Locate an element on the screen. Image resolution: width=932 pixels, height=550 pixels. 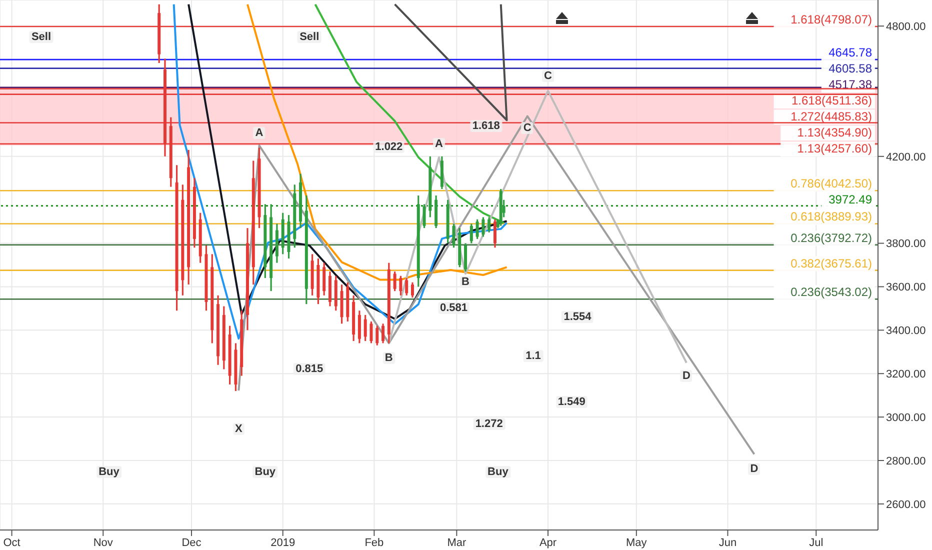
annotation: 1.022 is located at coordinates (389, 147).